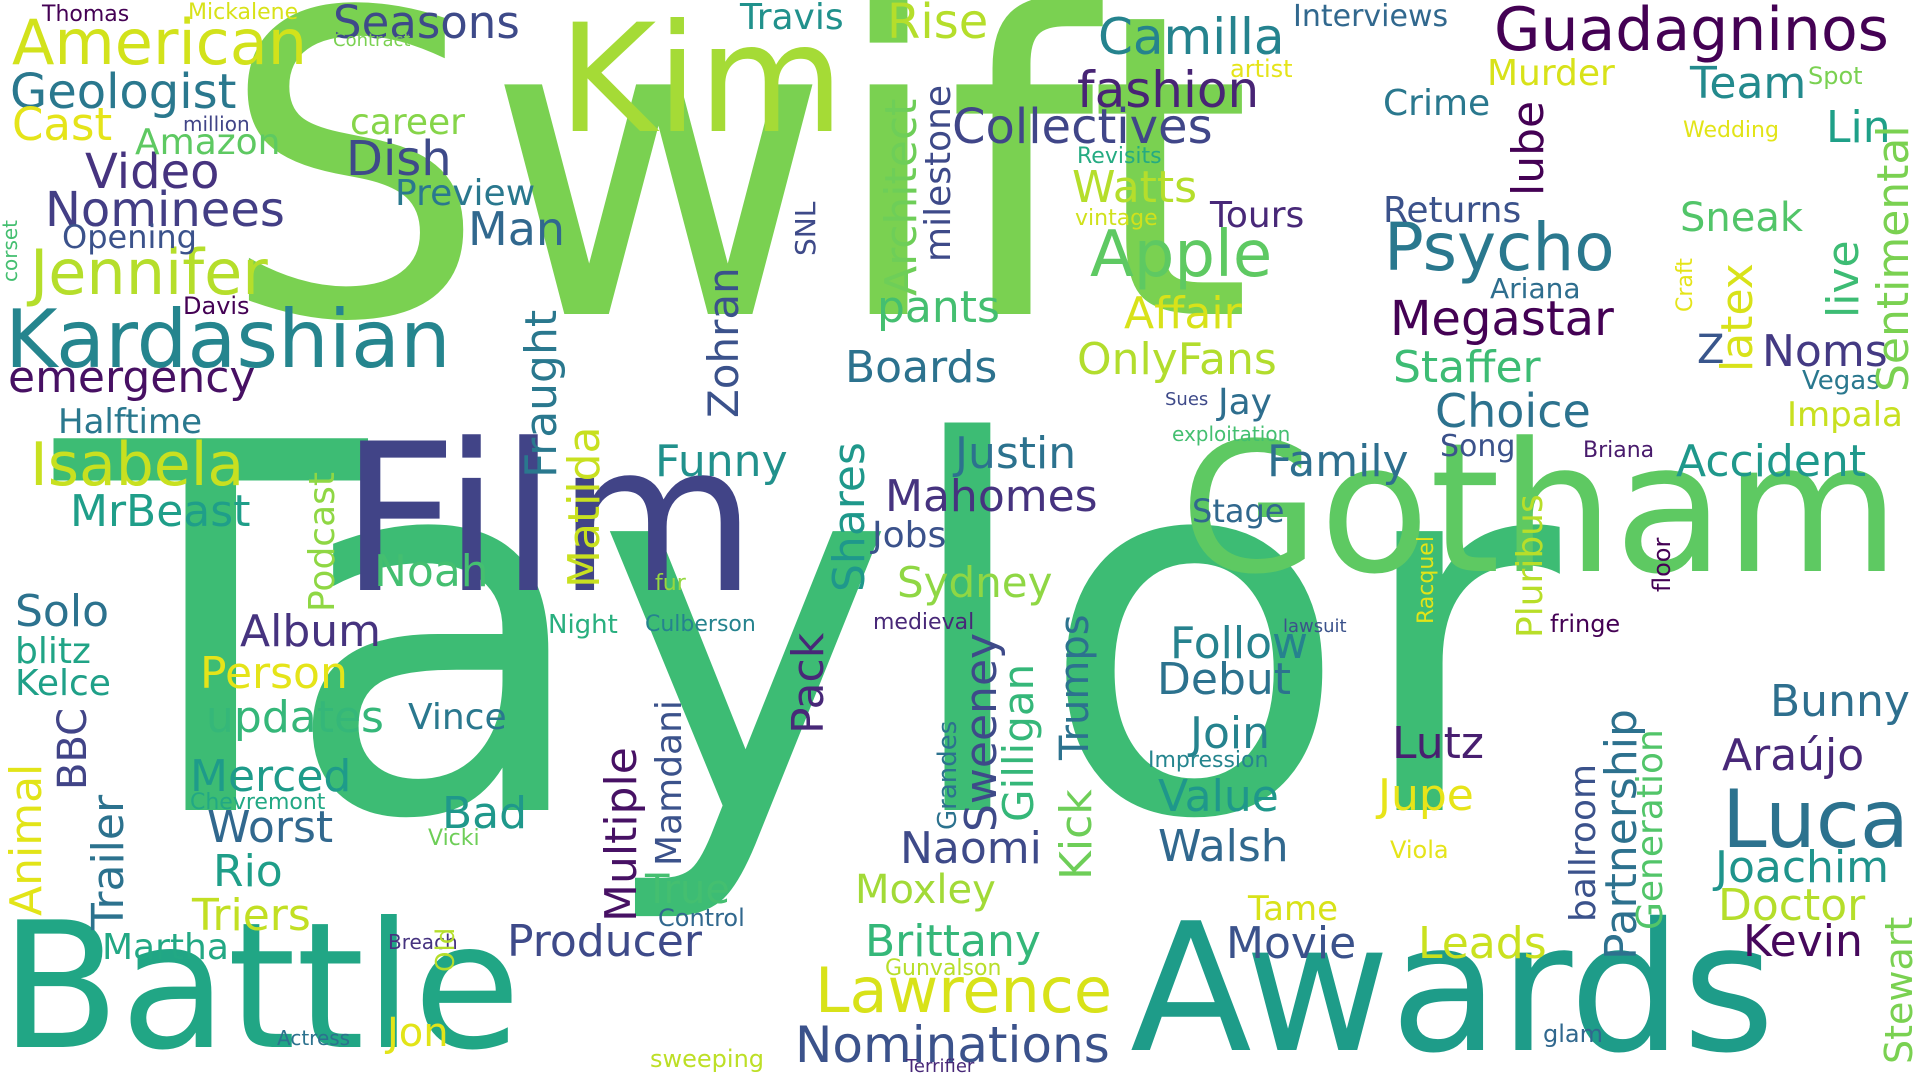 The image size is (1920, 1080). I want to click on word-kevin: Kevin, so click(1803, 941).